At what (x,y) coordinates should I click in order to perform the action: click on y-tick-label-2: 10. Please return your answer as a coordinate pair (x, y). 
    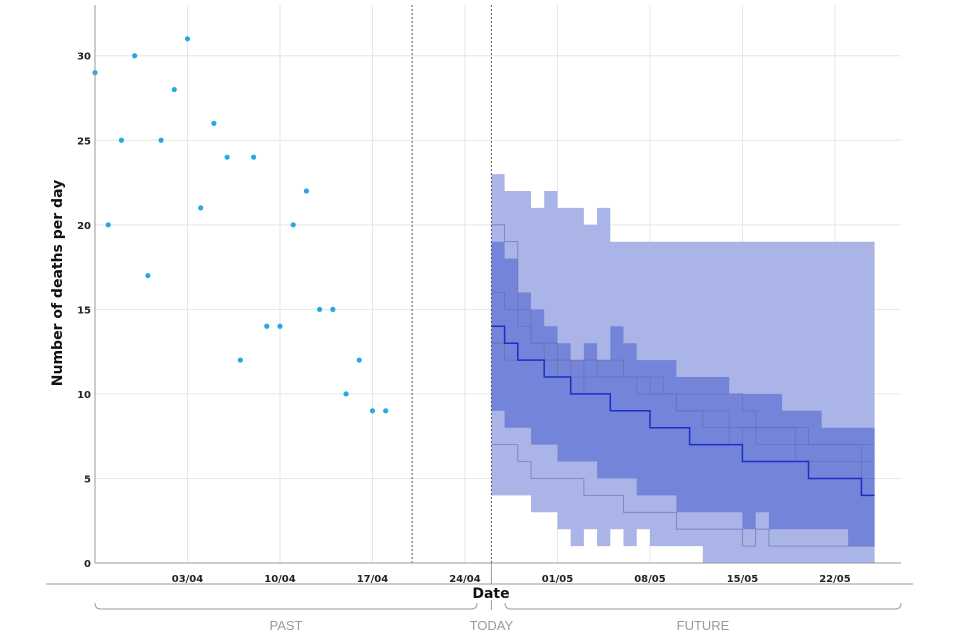
    Looking at the image, I should click on (84, 395).